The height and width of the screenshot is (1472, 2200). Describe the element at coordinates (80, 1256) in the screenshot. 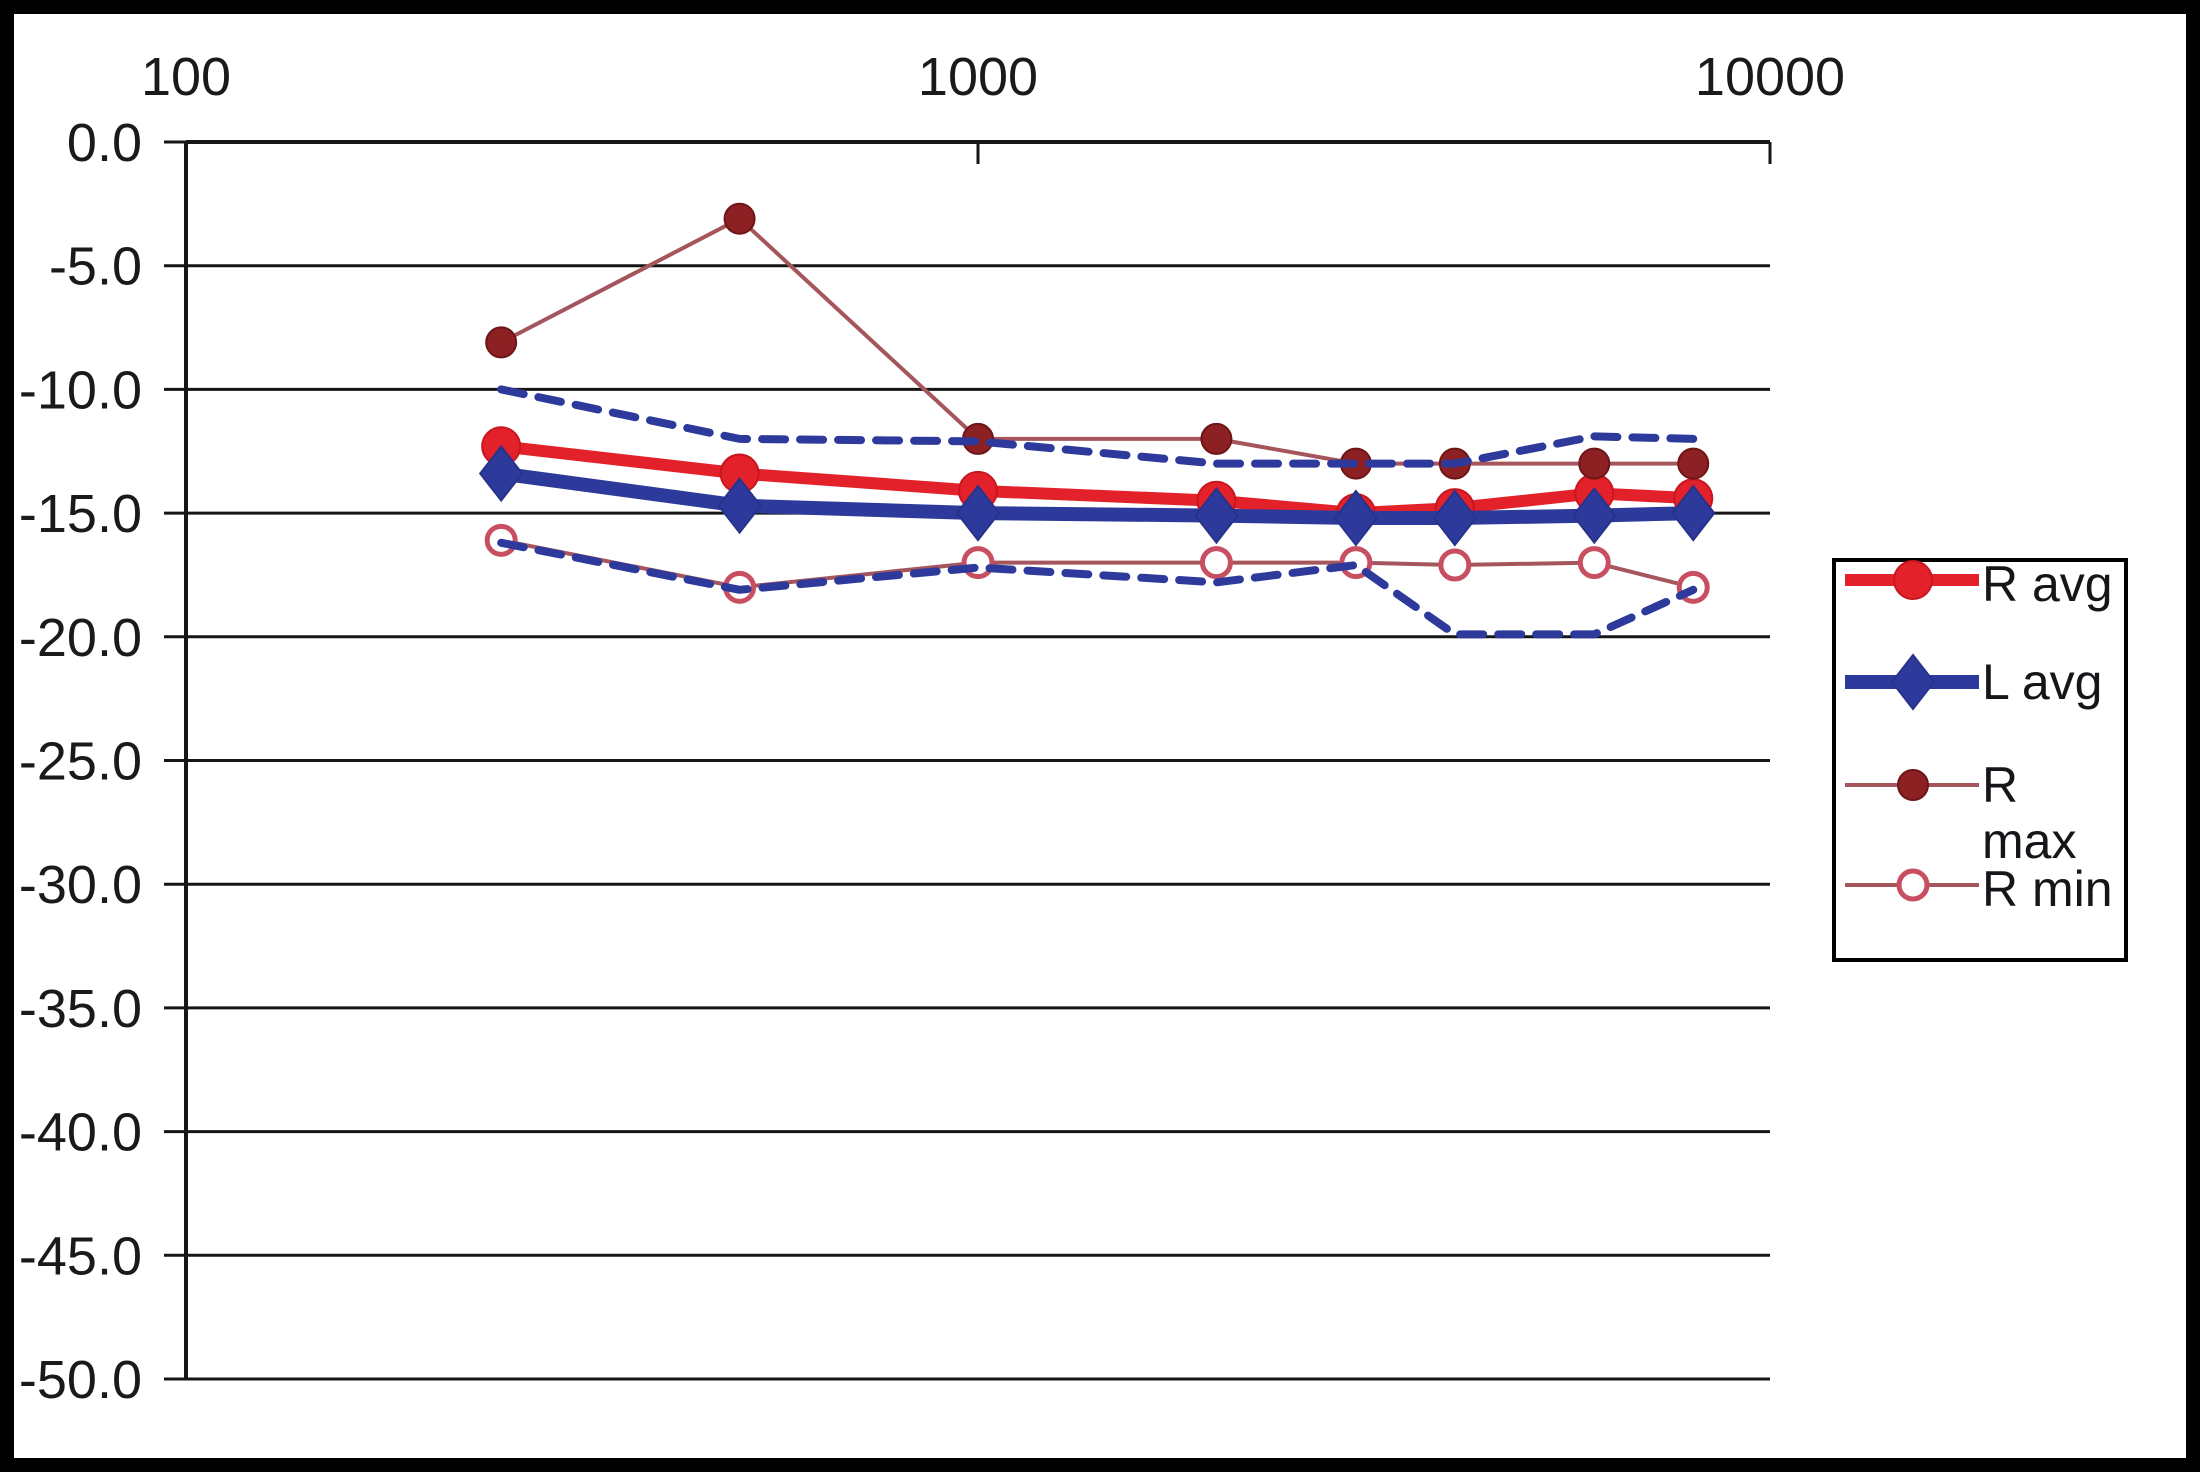

I see `y-tick-label: -45.0` at that location.